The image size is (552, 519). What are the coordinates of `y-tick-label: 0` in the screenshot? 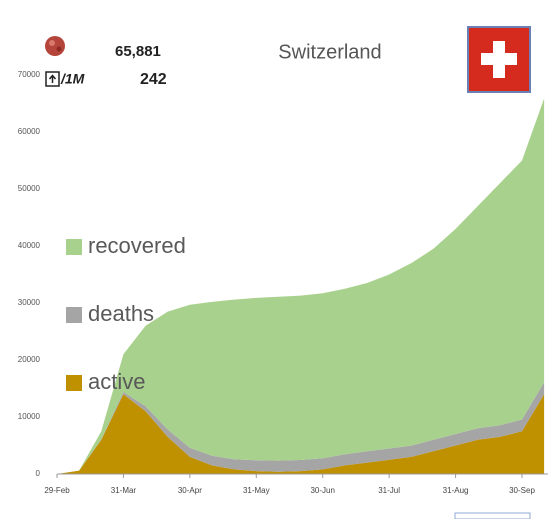 It's located at (38, 473).